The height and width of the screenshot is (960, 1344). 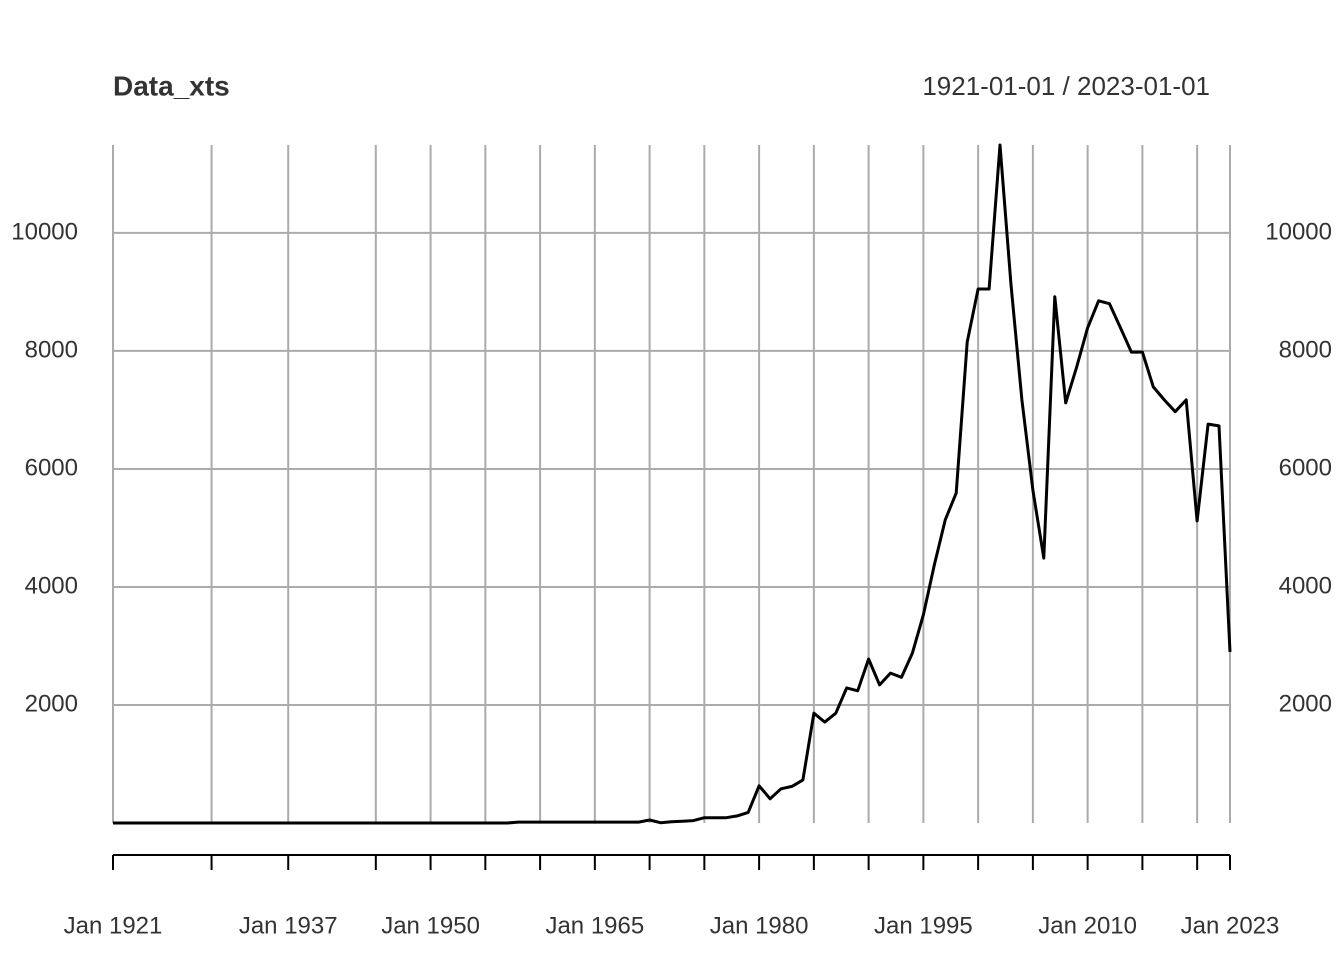 What do you see at coordinates (171, 85) in the screenshot?
I see `chart-title: Data_xts` at bounding box center [171, 85].